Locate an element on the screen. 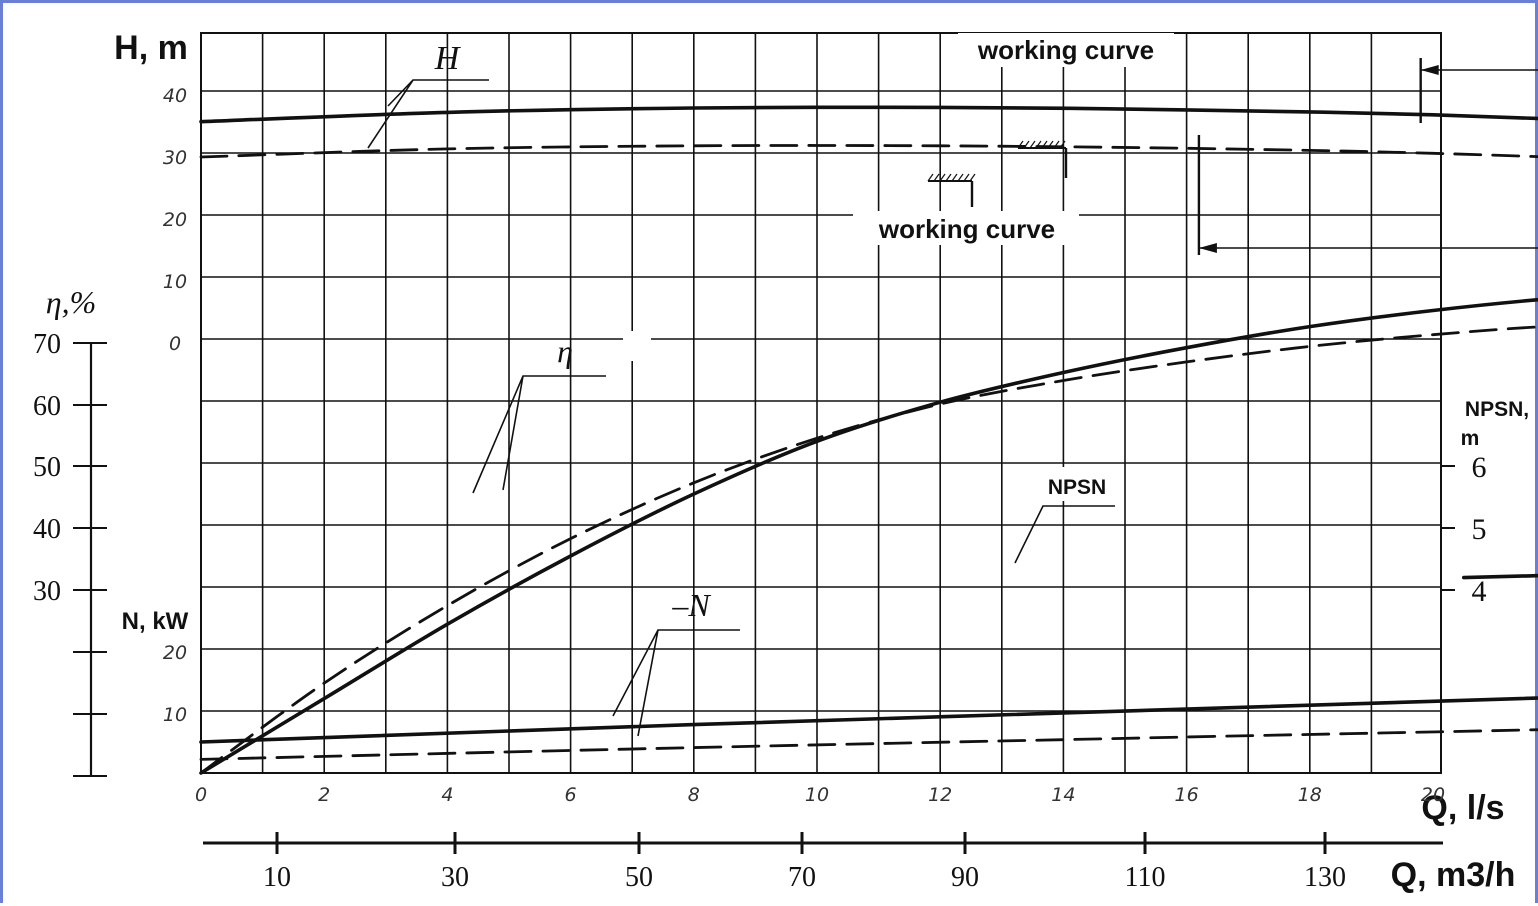  efficiency-axis-label: η,% is located at coordinates (71, 302).